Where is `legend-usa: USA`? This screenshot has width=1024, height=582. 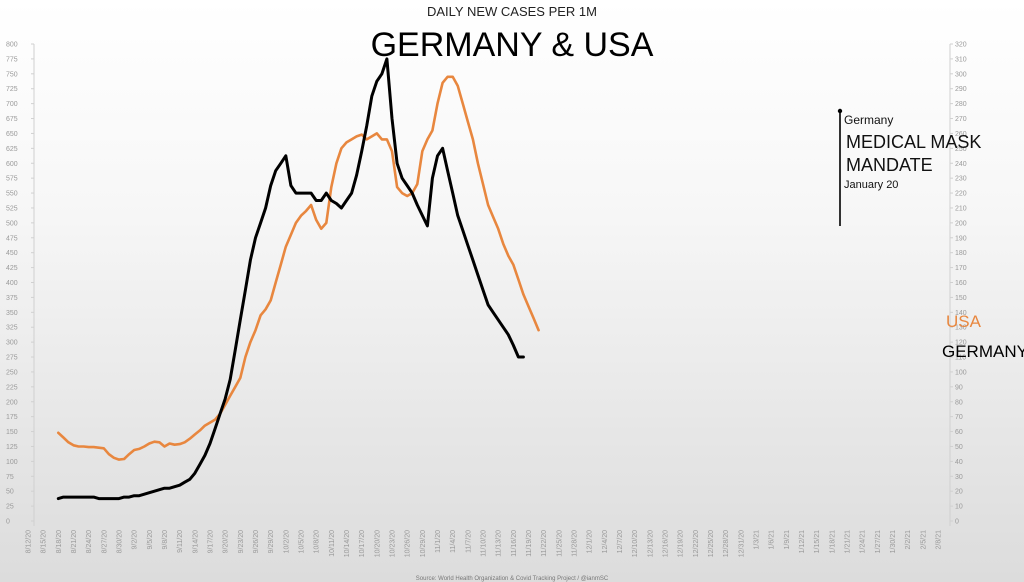 legend-usa: USA is located at coordinates (964, 321).